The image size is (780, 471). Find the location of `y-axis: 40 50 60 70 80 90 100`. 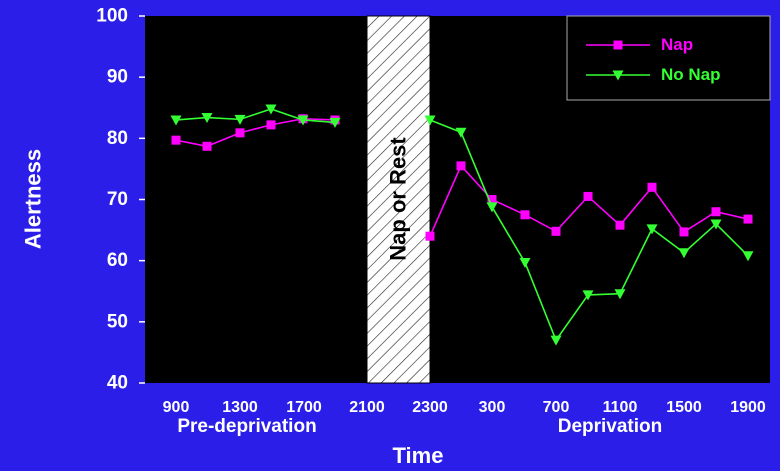

y-axis: 40 50 60 70 80 90 100 is located at coordinates (120, 200).